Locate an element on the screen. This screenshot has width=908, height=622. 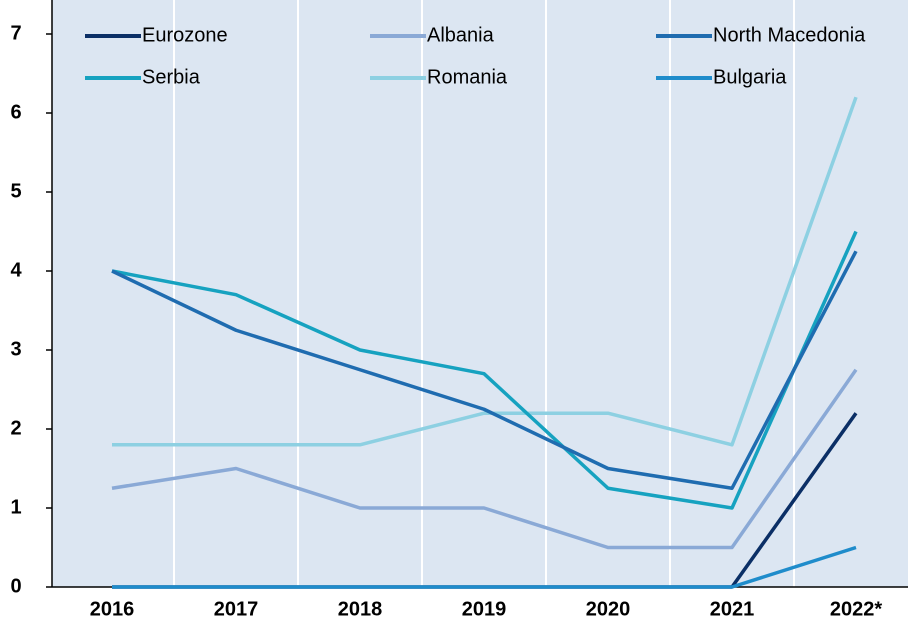
y-tick-label: 2 is located at coordinates (15, 428).